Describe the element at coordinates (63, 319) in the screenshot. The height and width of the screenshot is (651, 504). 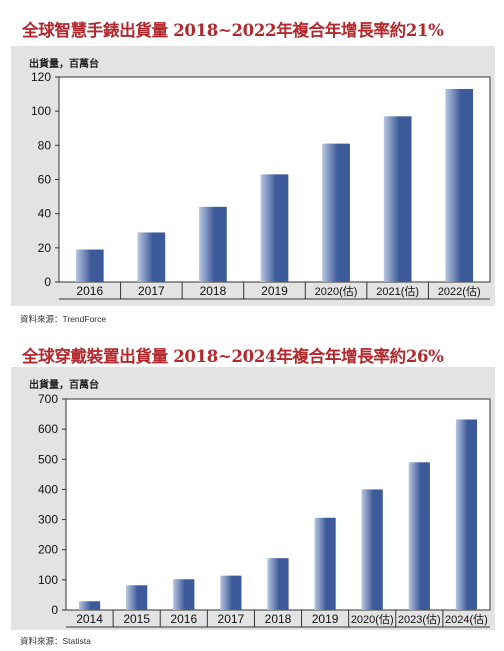
I see `chart-1-source: 資料來源：TrendForce` at that location.